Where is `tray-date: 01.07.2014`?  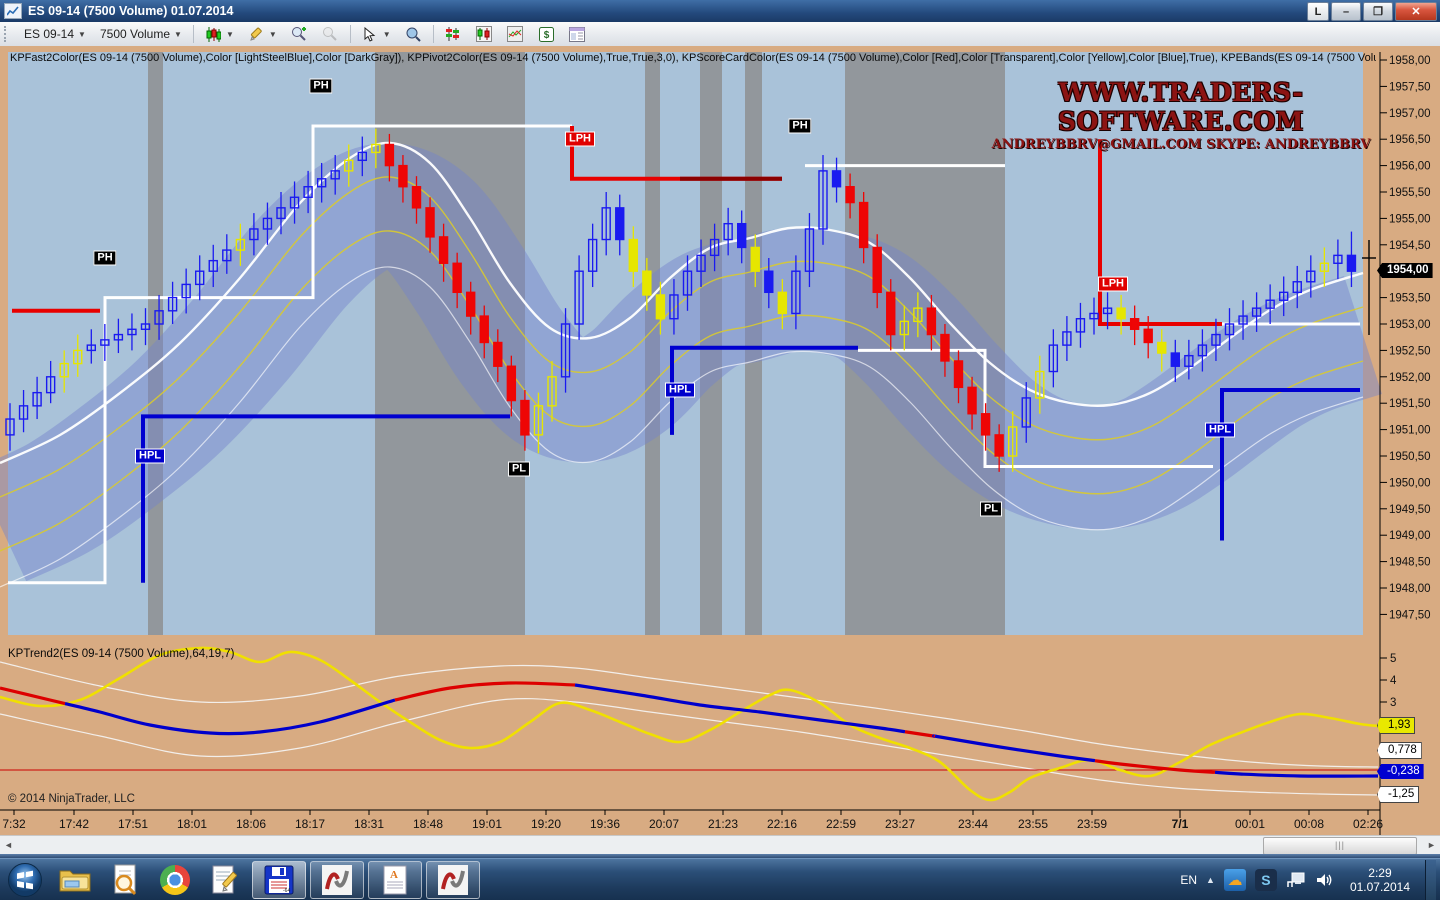 tray-date: 01.07.2014 is located at coordinates (1379, 887).